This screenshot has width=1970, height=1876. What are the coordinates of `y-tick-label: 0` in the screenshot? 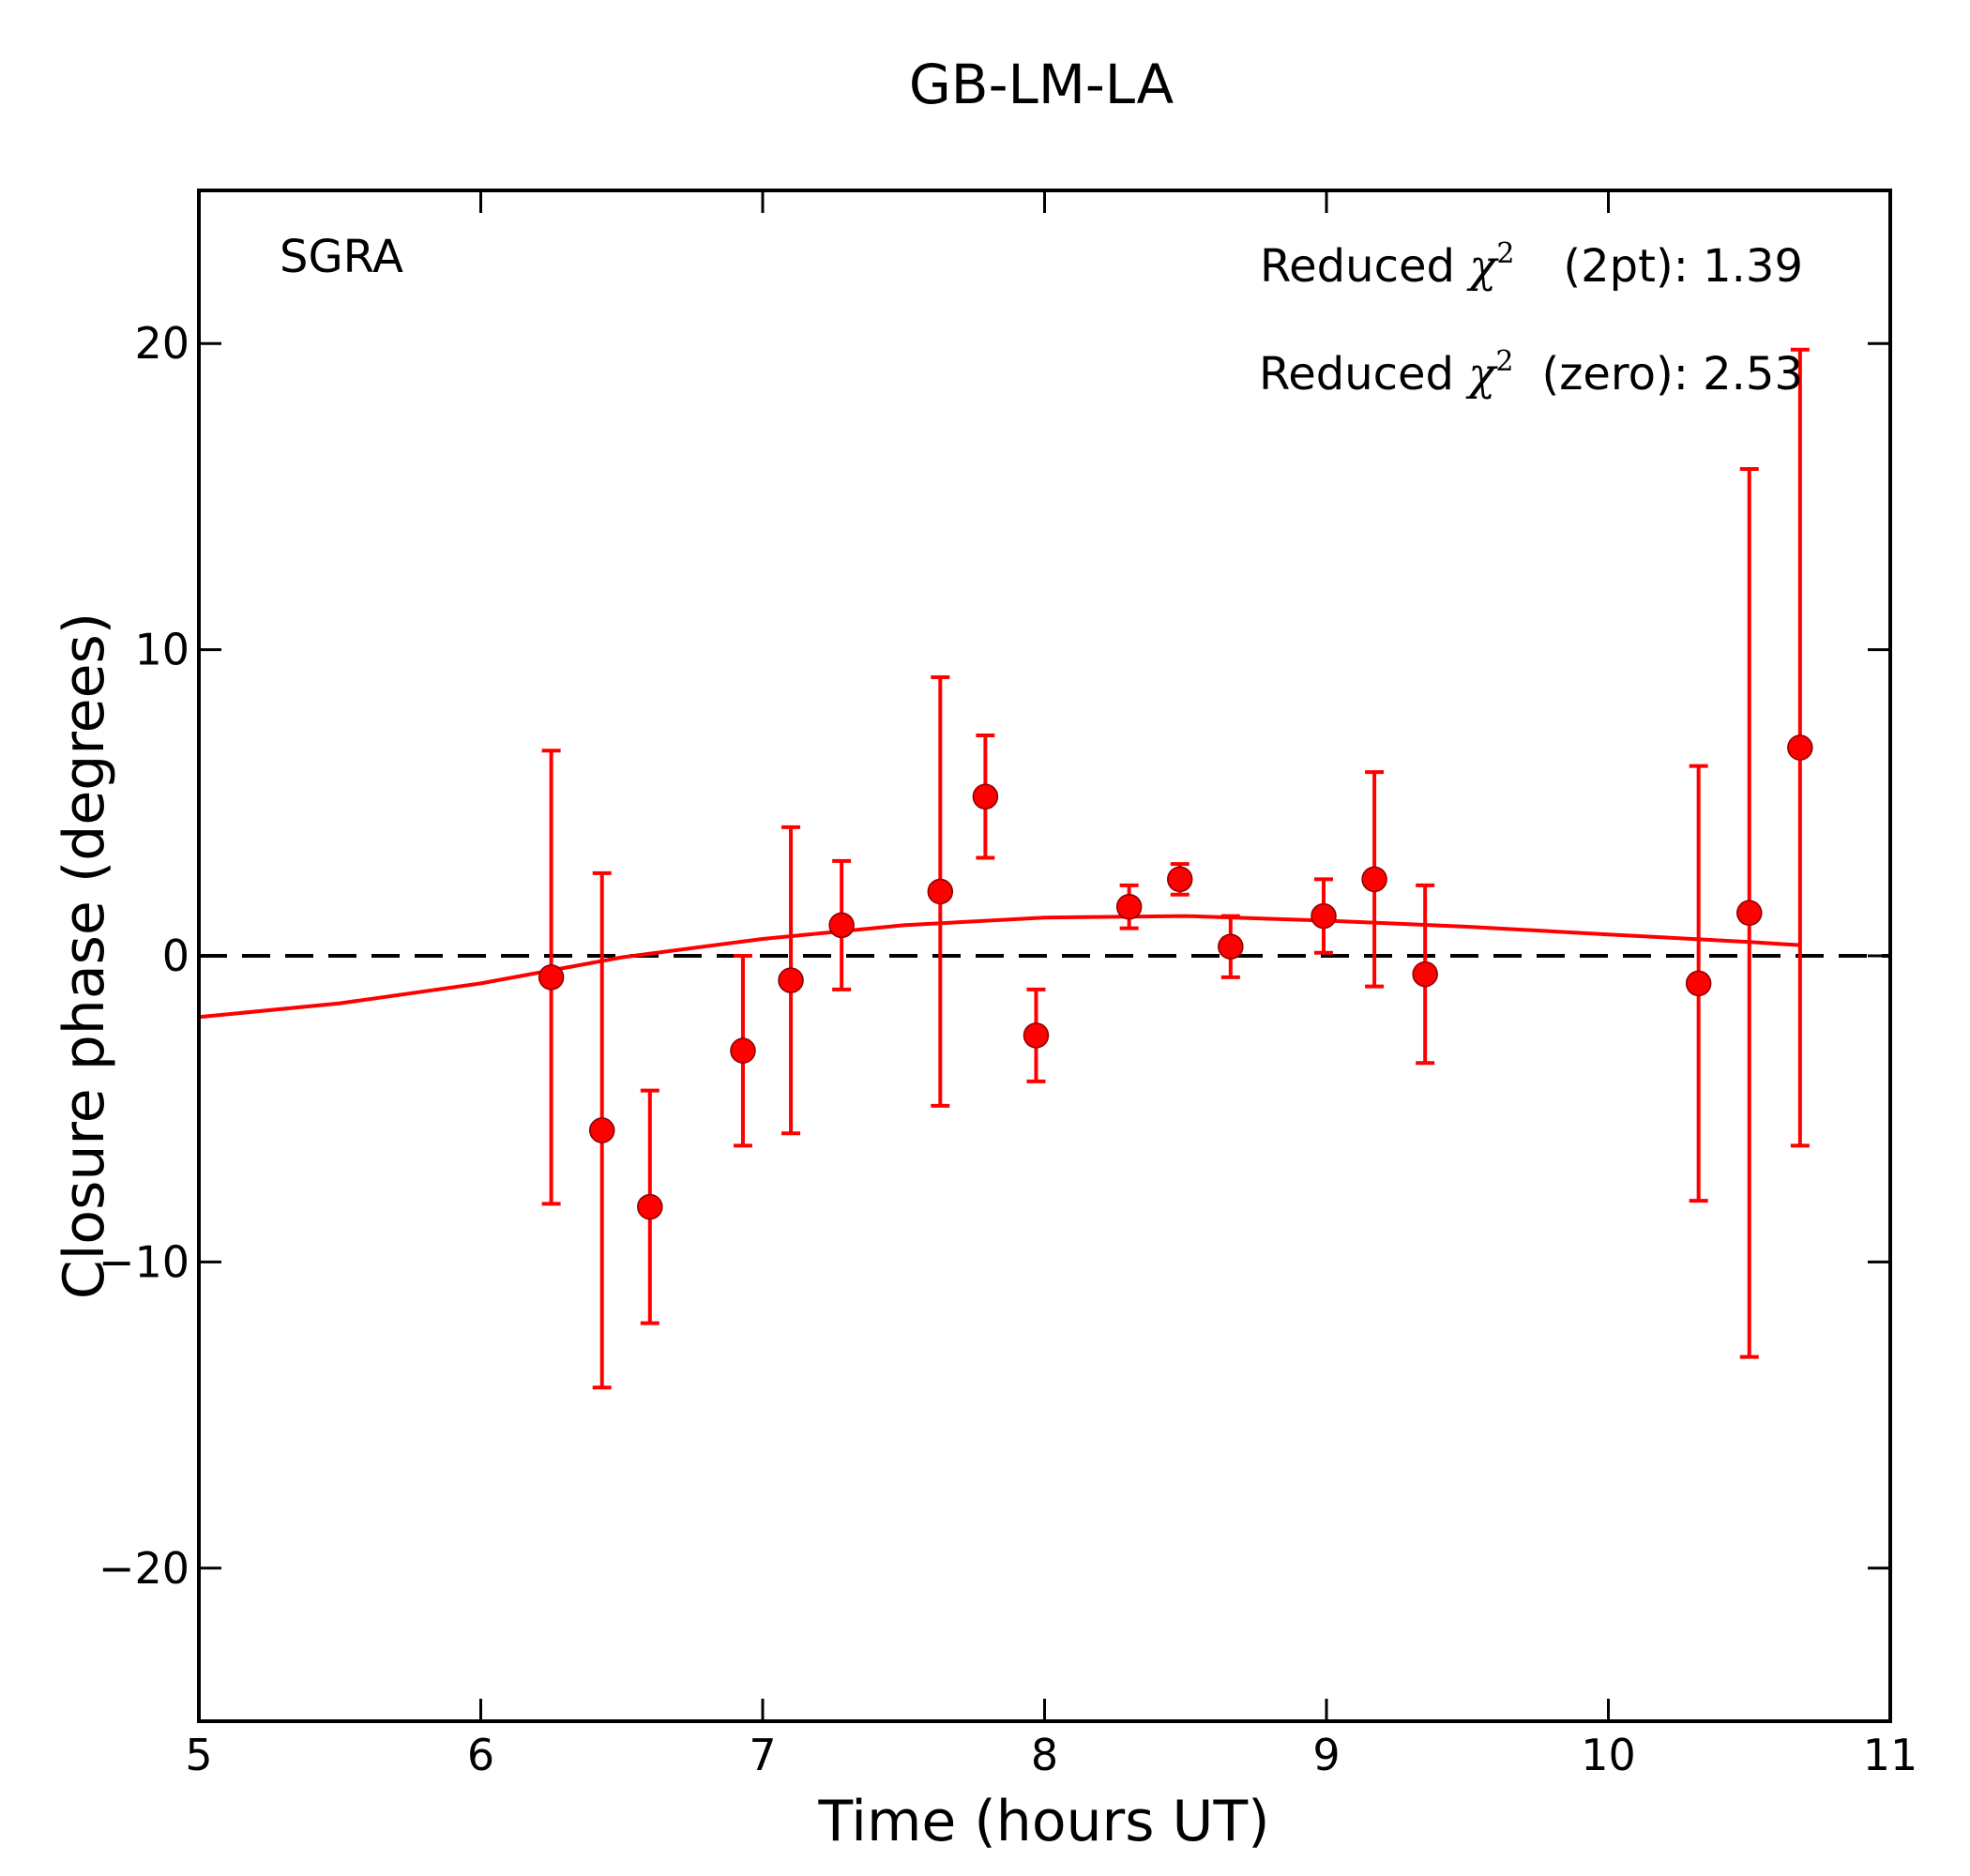 It's located at (175, 955).